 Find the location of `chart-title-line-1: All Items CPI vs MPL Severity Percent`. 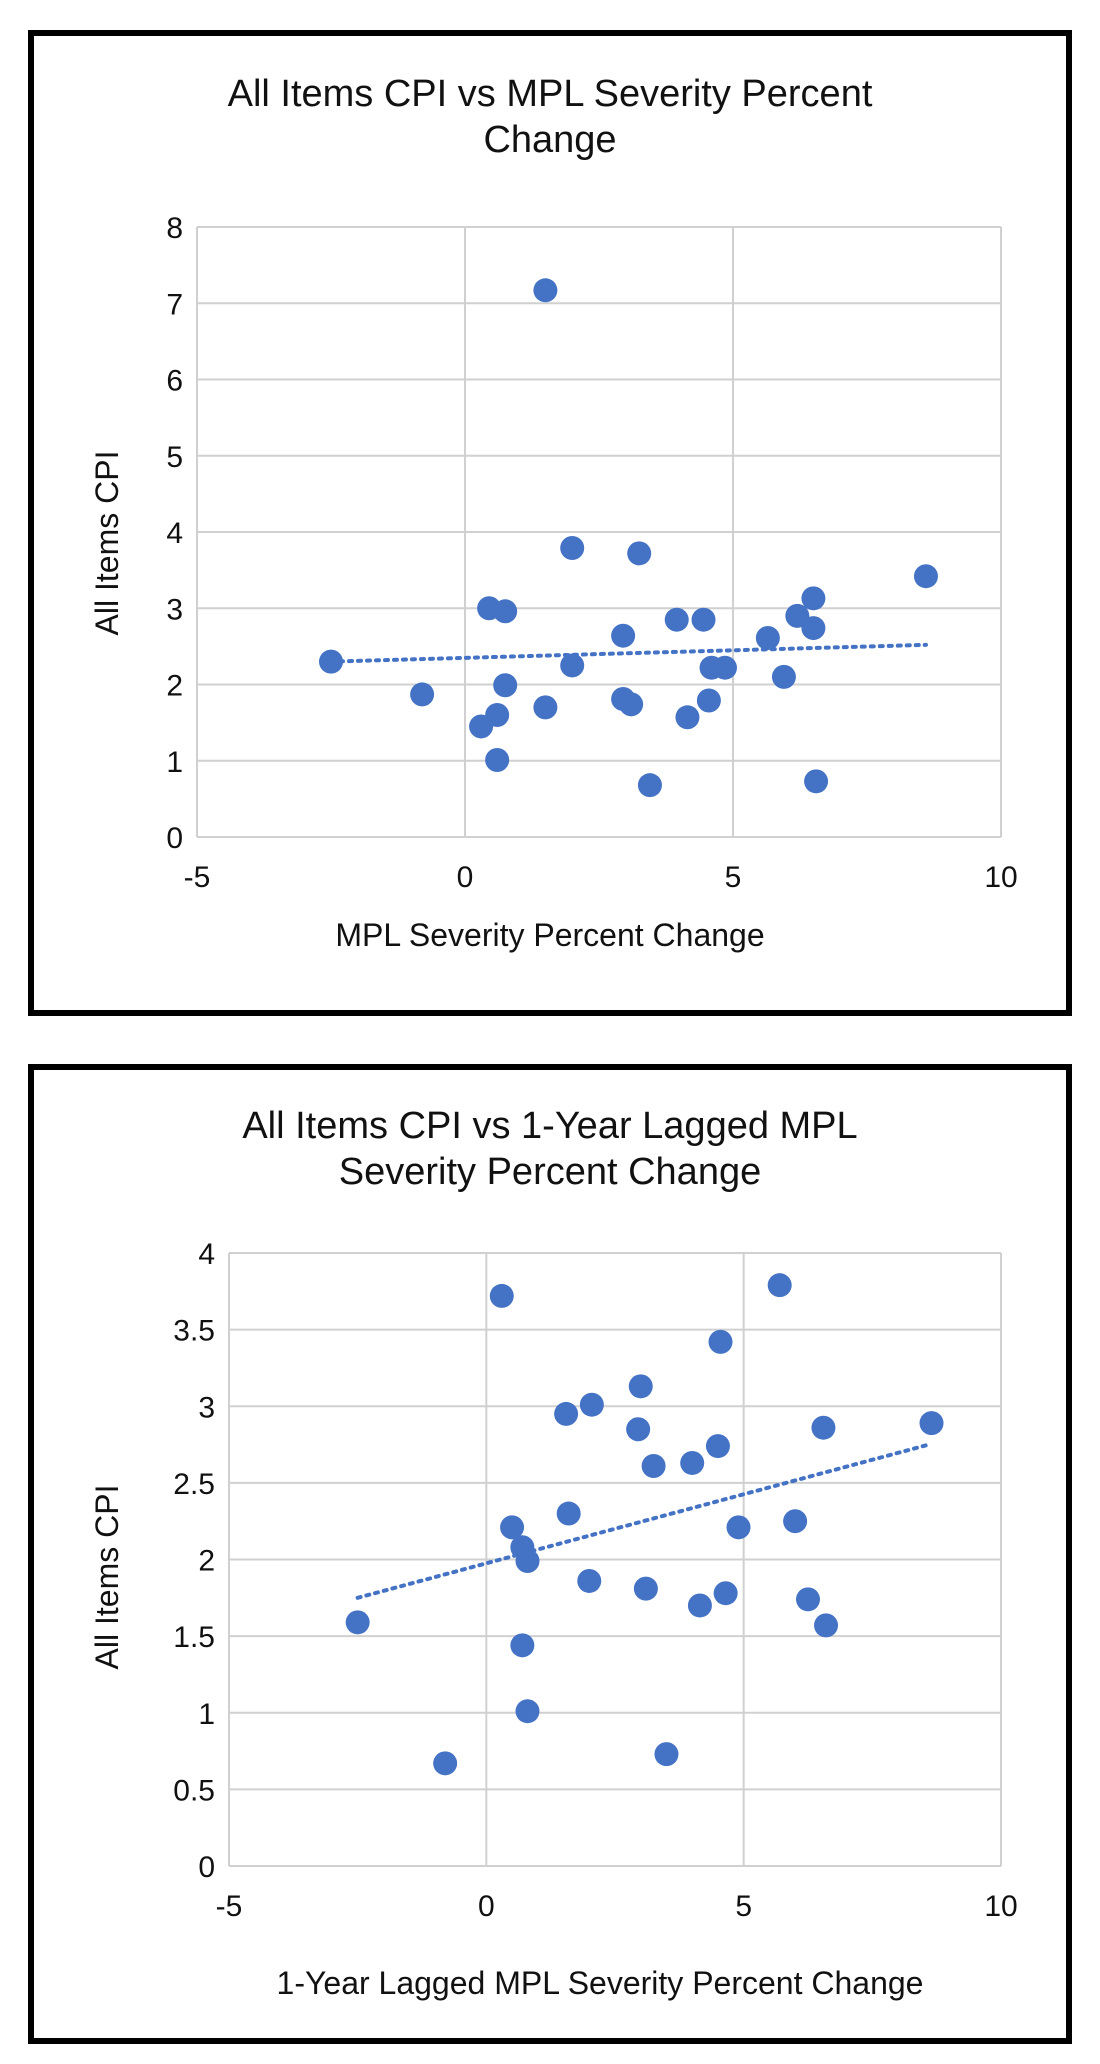

chart-title-line-1: All Items CPI vs MPL Severity Percent is located at coordinates (550, 94).